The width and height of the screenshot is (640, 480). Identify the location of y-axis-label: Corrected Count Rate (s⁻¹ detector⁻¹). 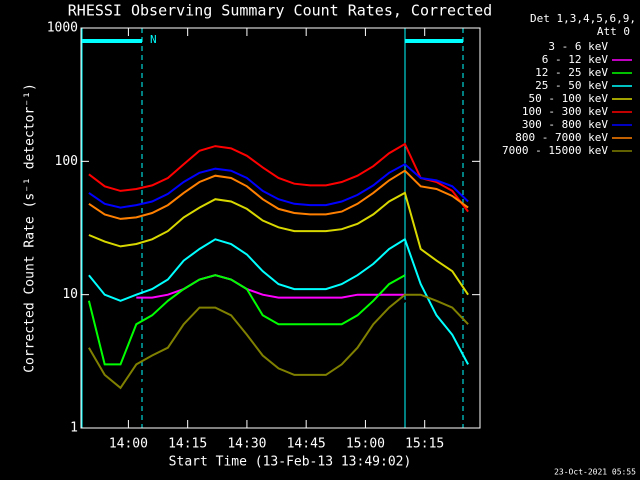
(30, 228).